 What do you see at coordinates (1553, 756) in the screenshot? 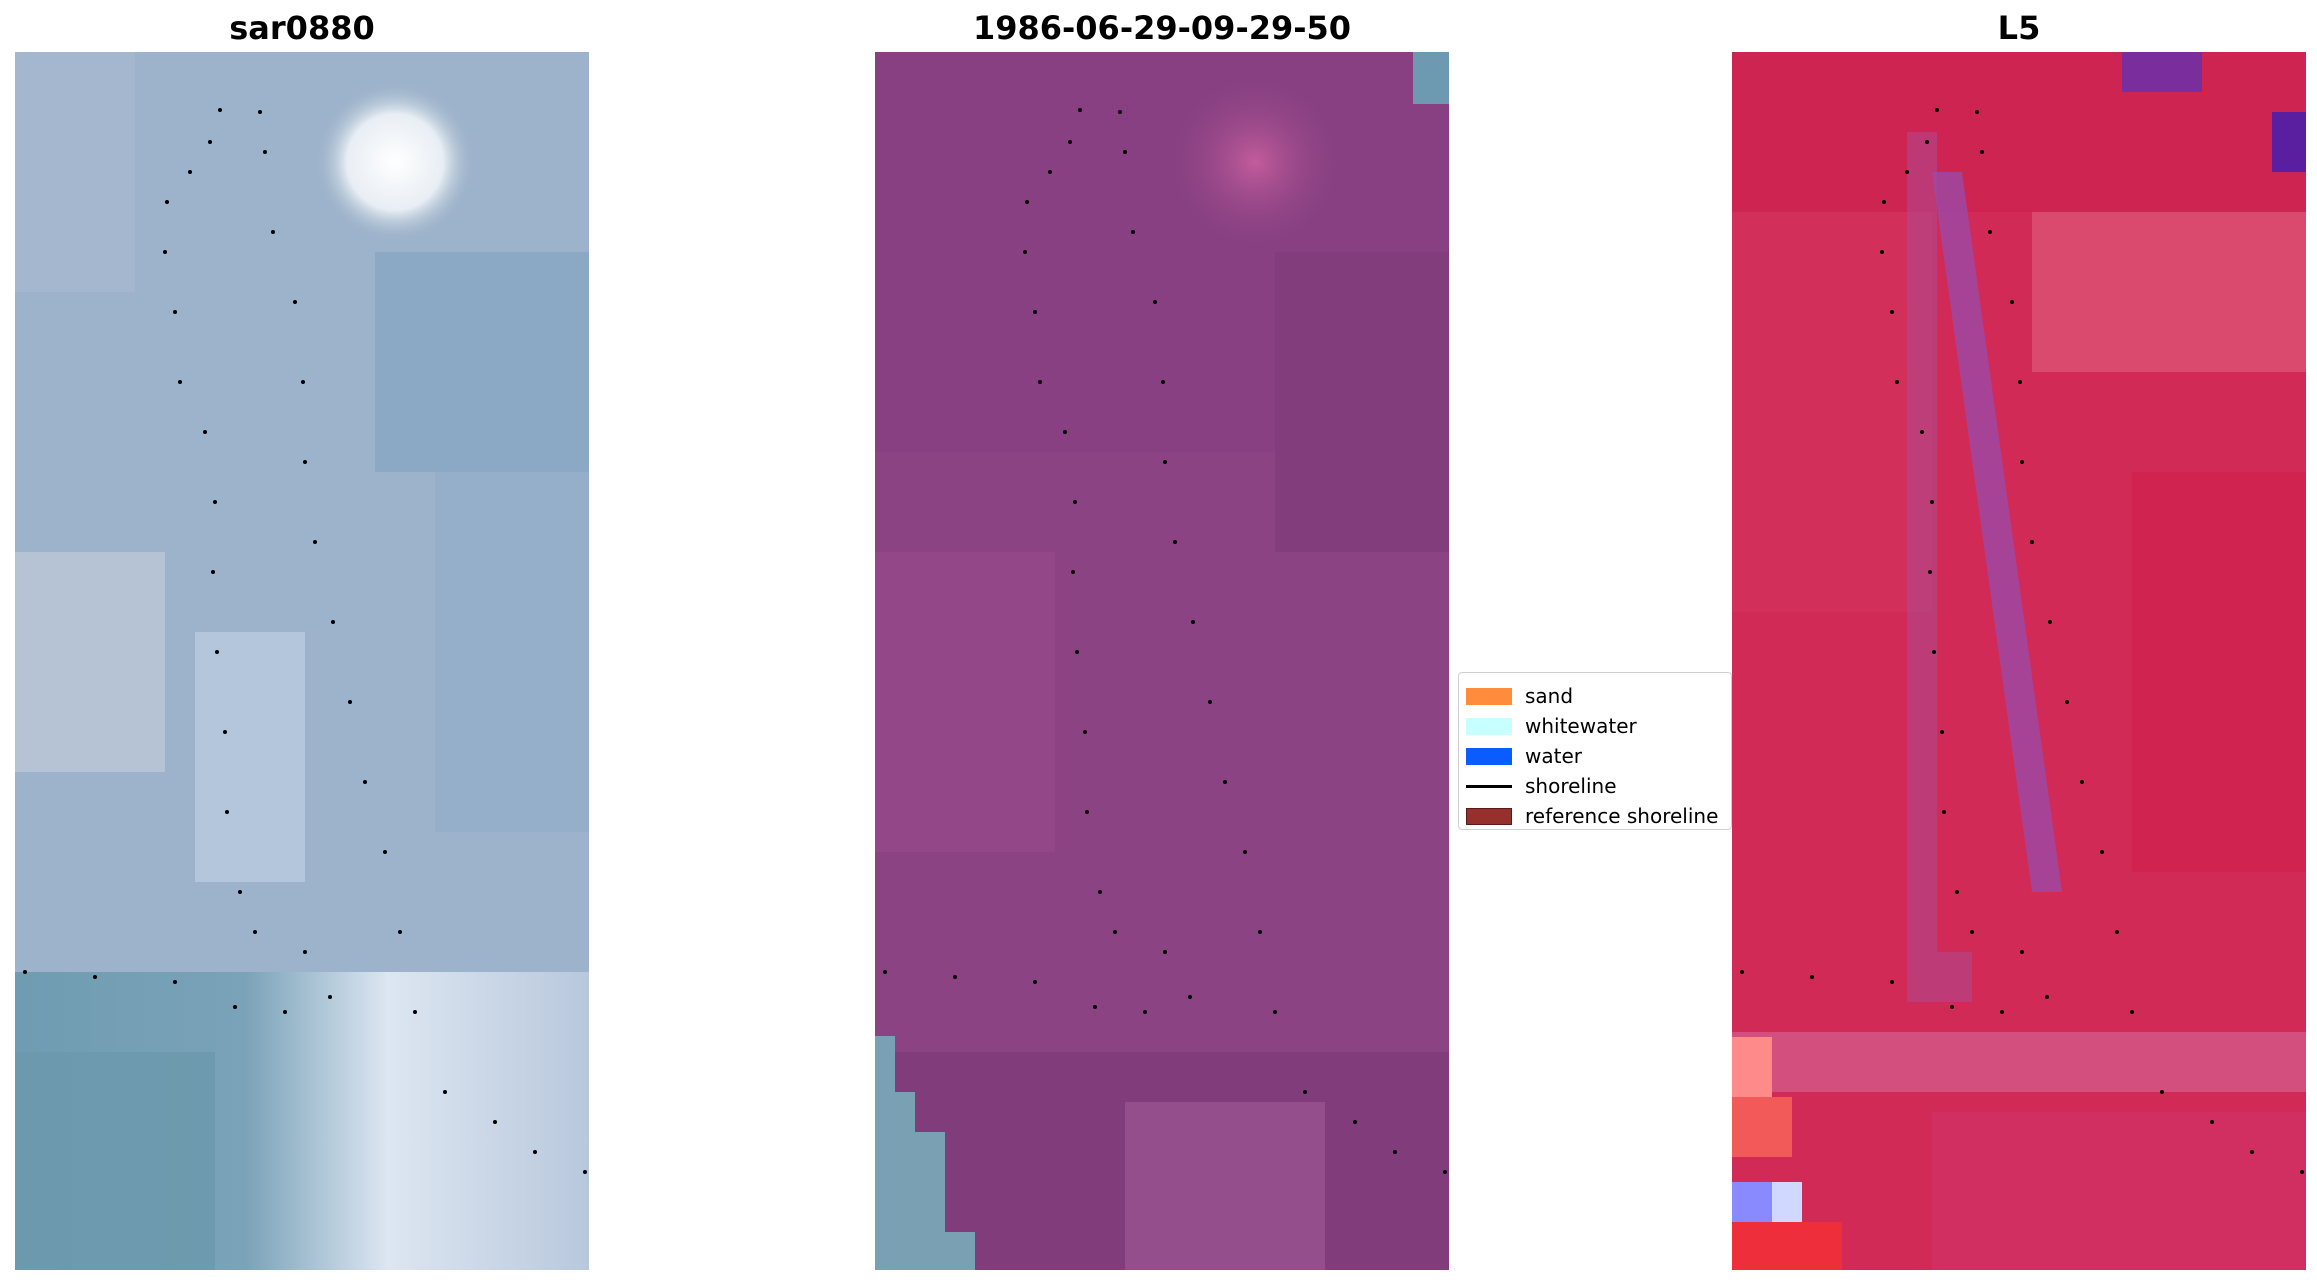
I see `legend-label: water` at bounding box center [1553, 756].